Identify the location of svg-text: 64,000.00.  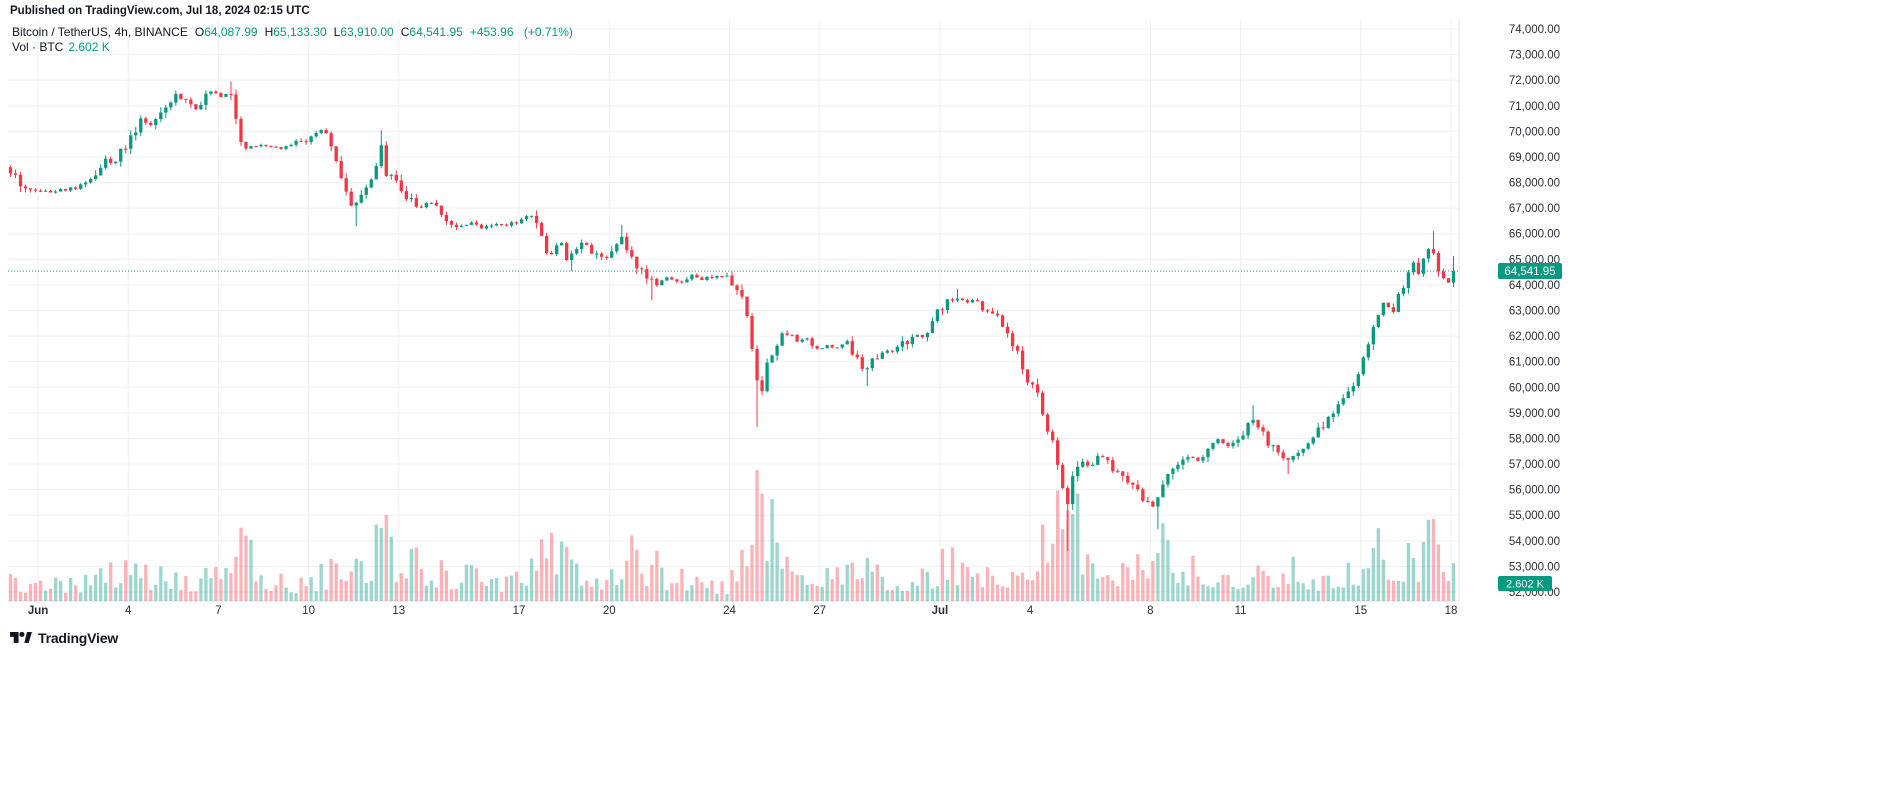
(1534, 286).